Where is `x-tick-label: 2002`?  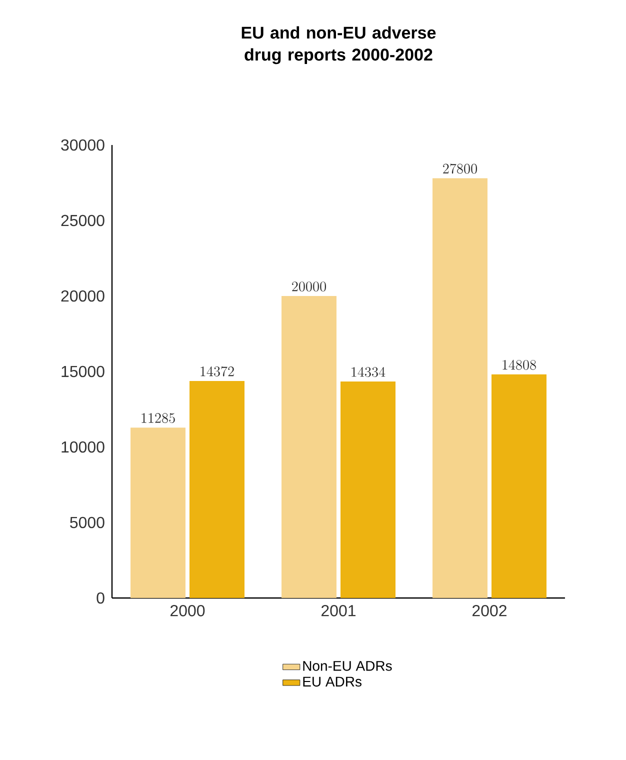 x-tick-label: 2002 is located at coordinates (489, 610).